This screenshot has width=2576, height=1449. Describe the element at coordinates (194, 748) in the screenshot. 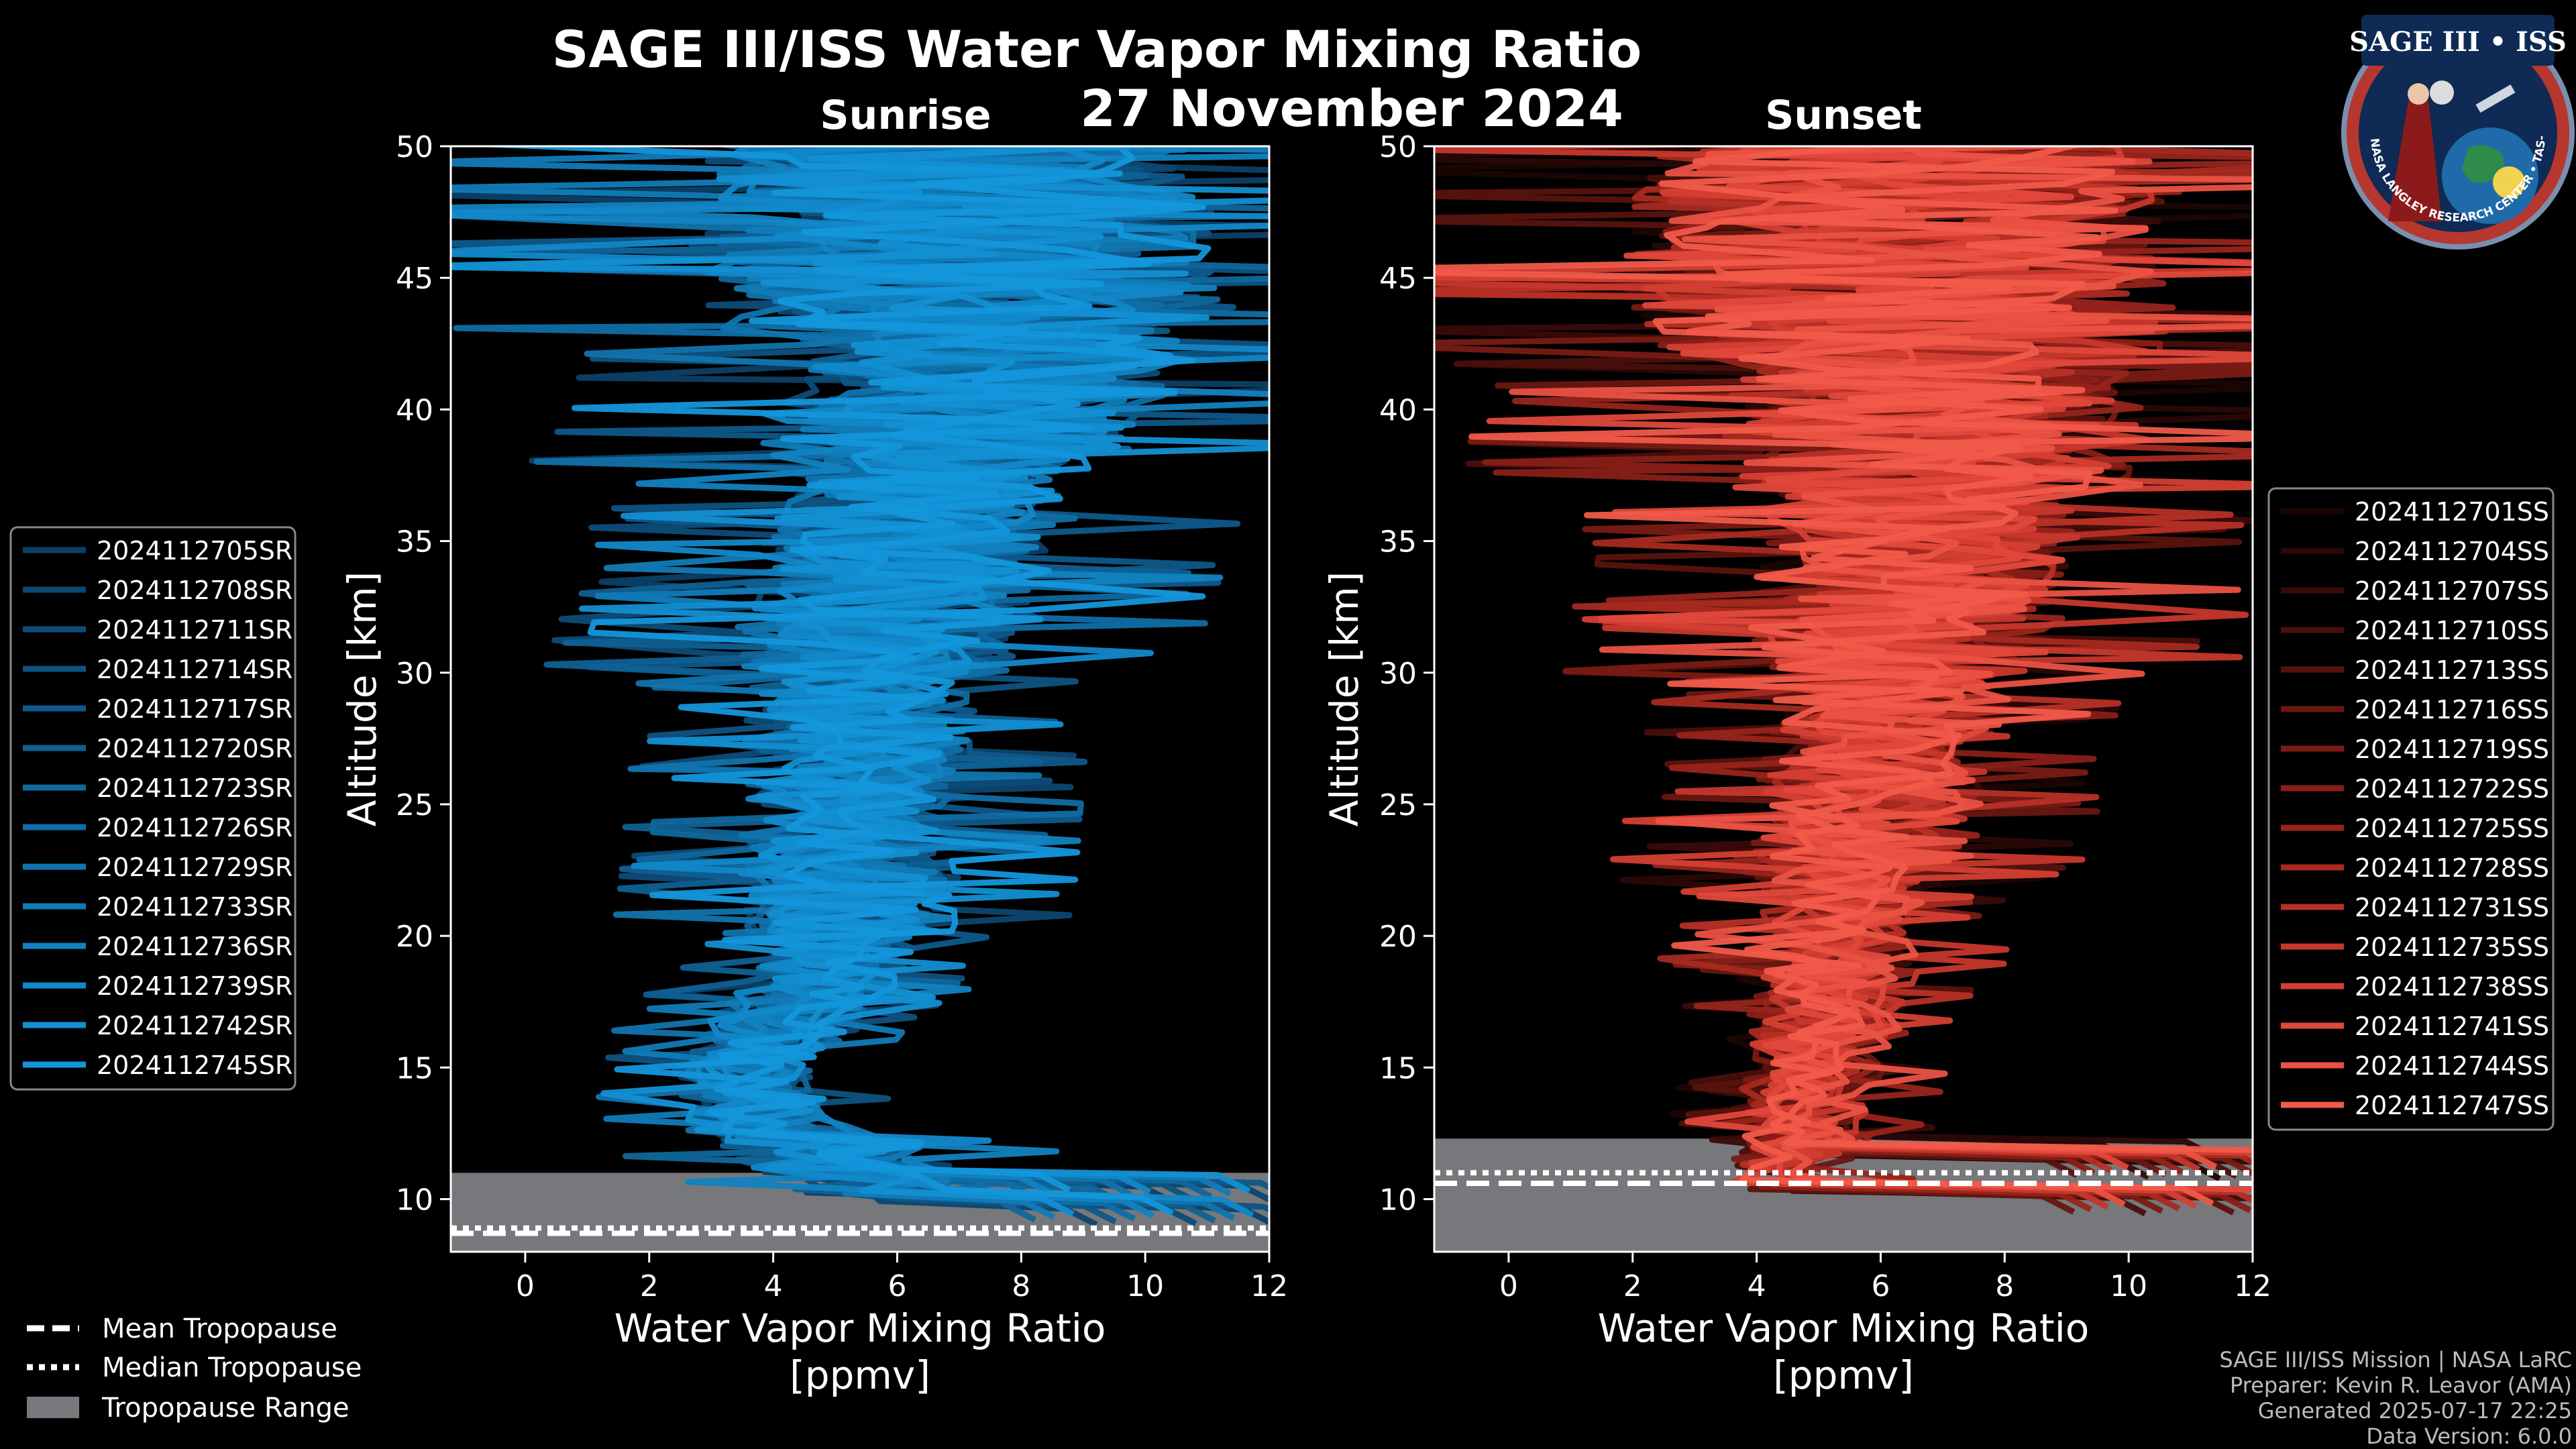

I see `legend-label-2024112720SR: 2024112720SR` at that location.